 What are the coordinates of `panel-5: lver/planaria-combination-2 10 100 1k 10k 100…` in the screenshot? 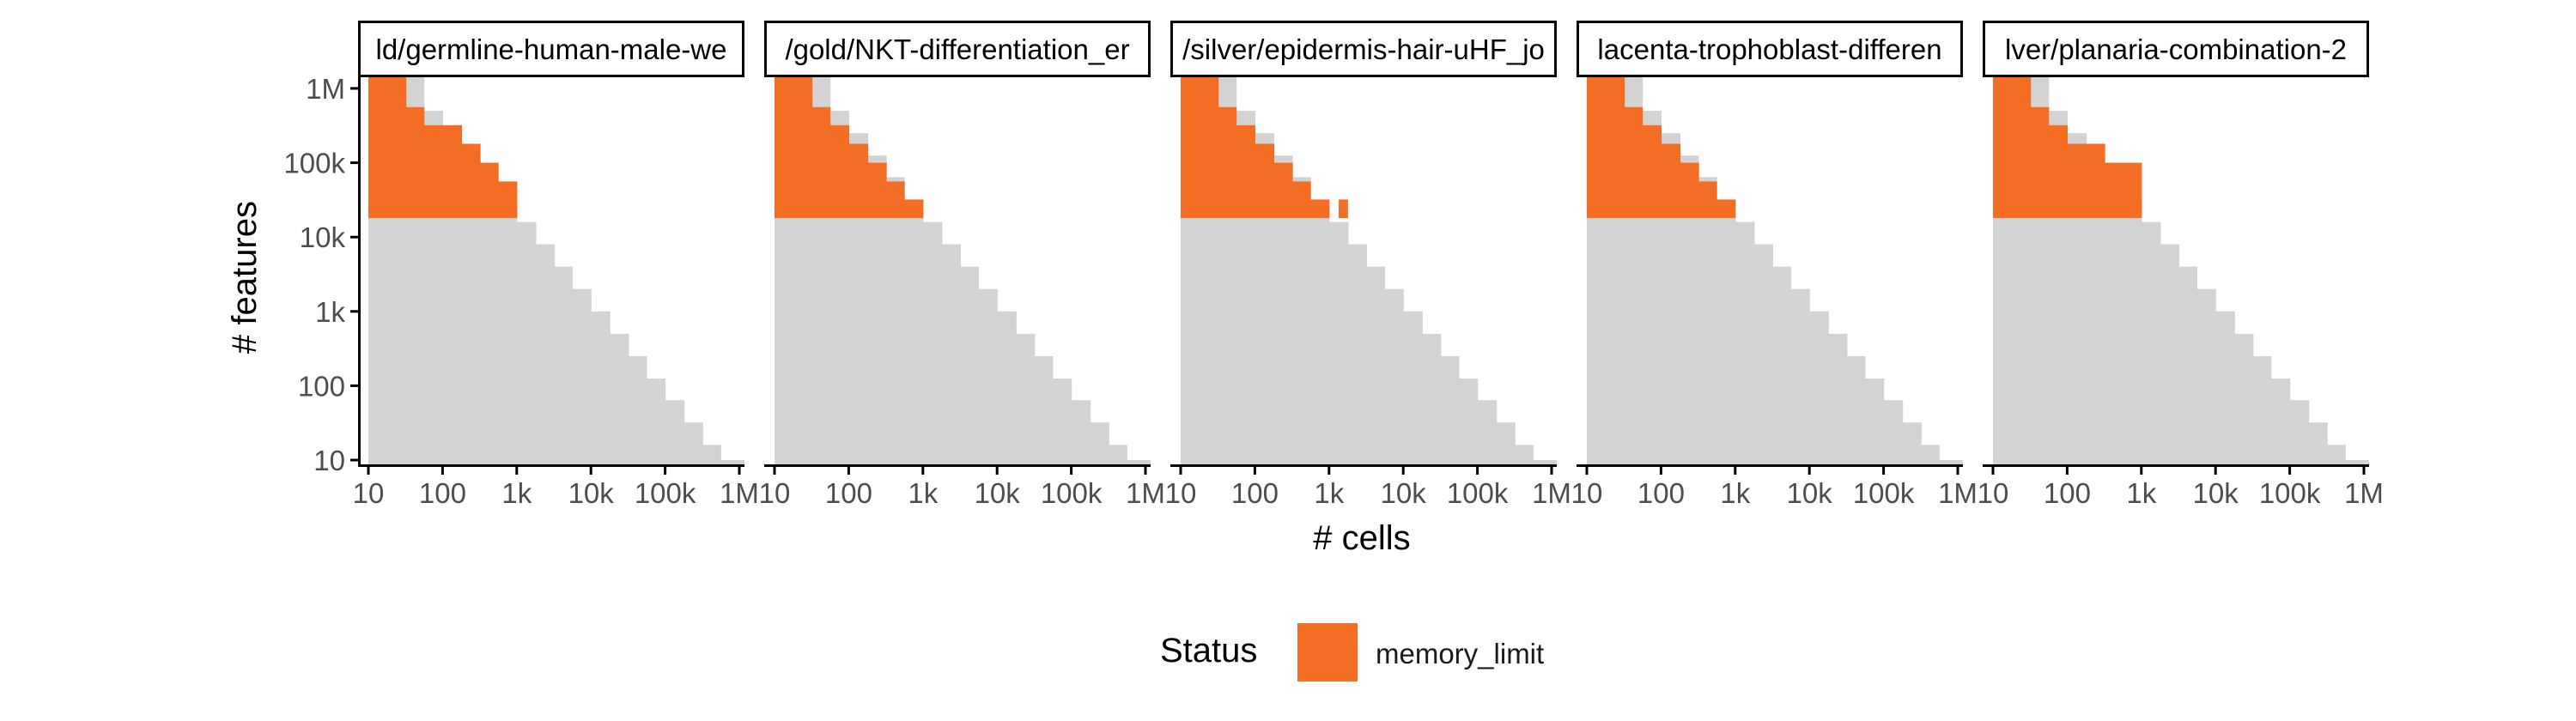 It's located at (2181, 265).